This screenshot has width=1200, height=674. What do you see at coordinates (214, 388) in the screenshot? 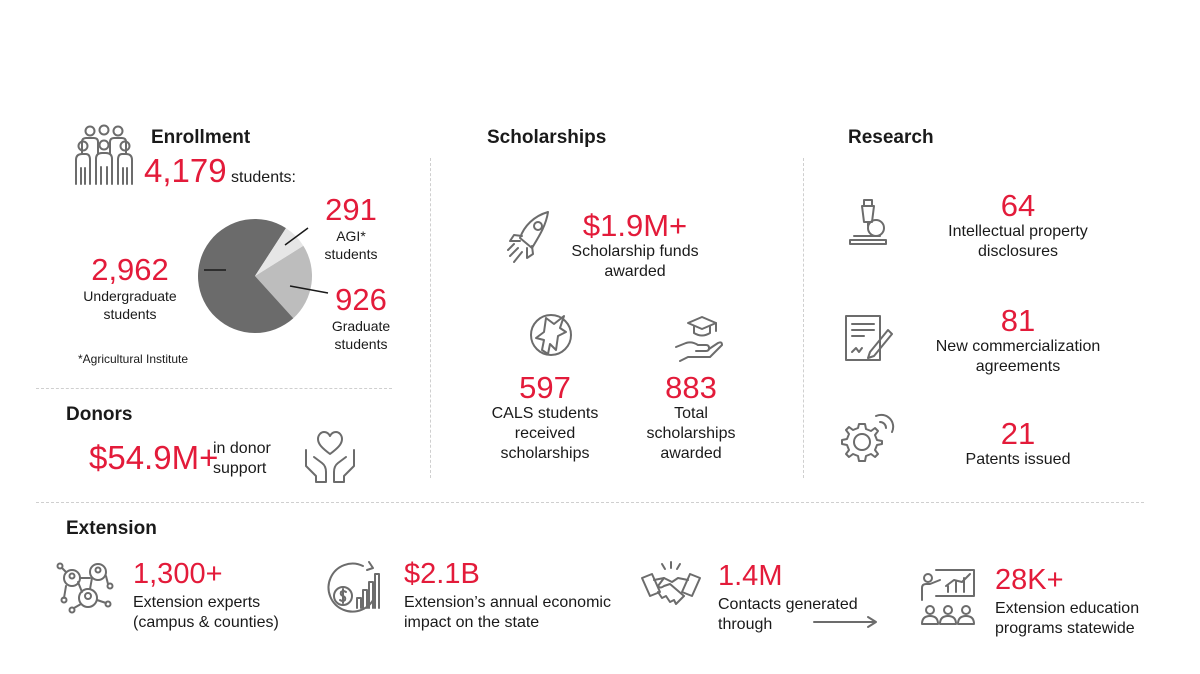
I see `divider-horizontal-enrollment` at bounding box center [214, 388].